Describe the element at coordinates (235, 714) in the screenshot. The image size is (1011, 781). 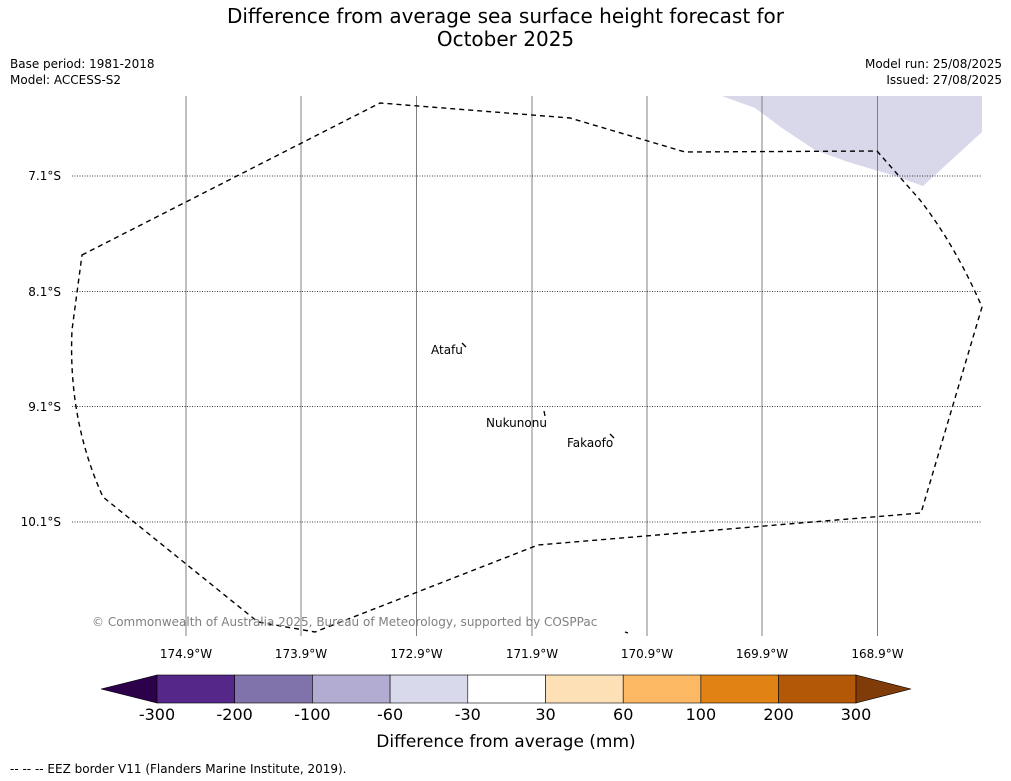
I see `colorbar-tick: -200` at that location.